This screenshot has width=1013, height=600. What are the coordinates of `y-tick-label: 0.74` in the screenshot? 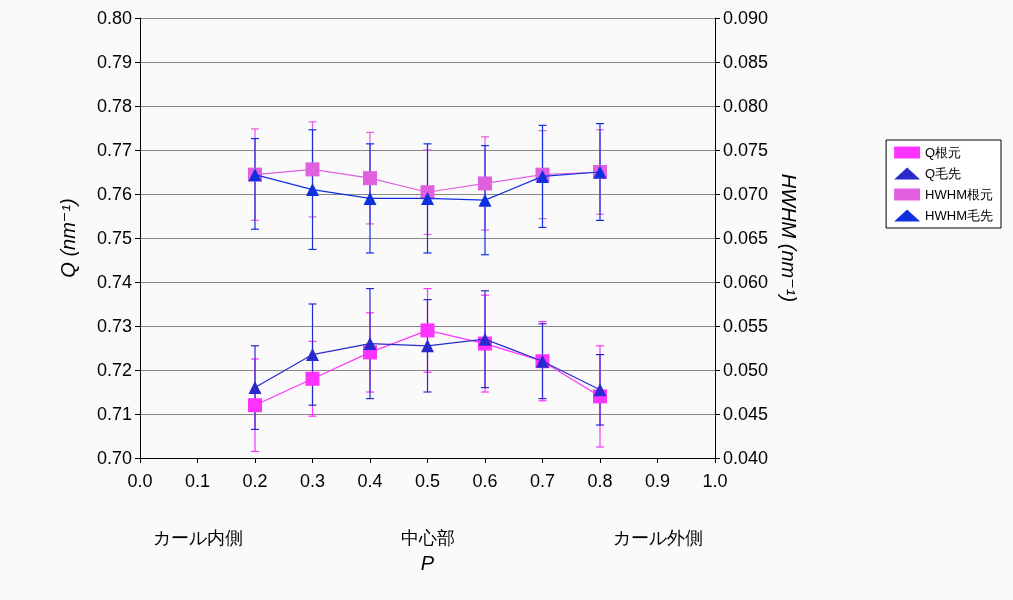 It's located at (114, 282).